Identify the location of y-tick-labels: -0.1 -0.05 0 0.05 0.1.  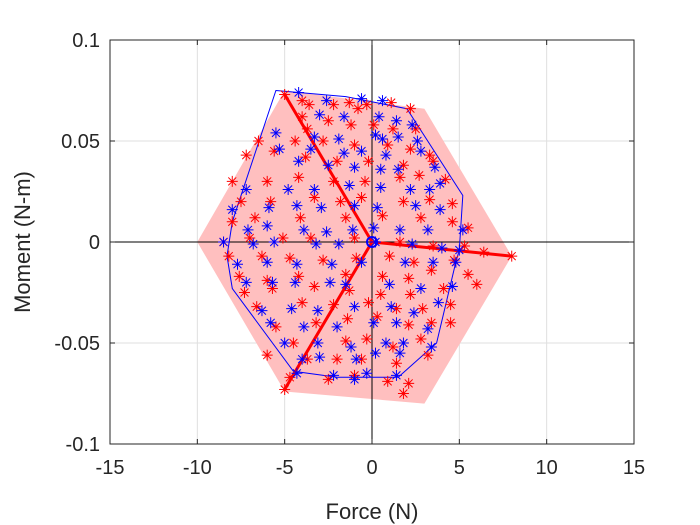
(77, 243).